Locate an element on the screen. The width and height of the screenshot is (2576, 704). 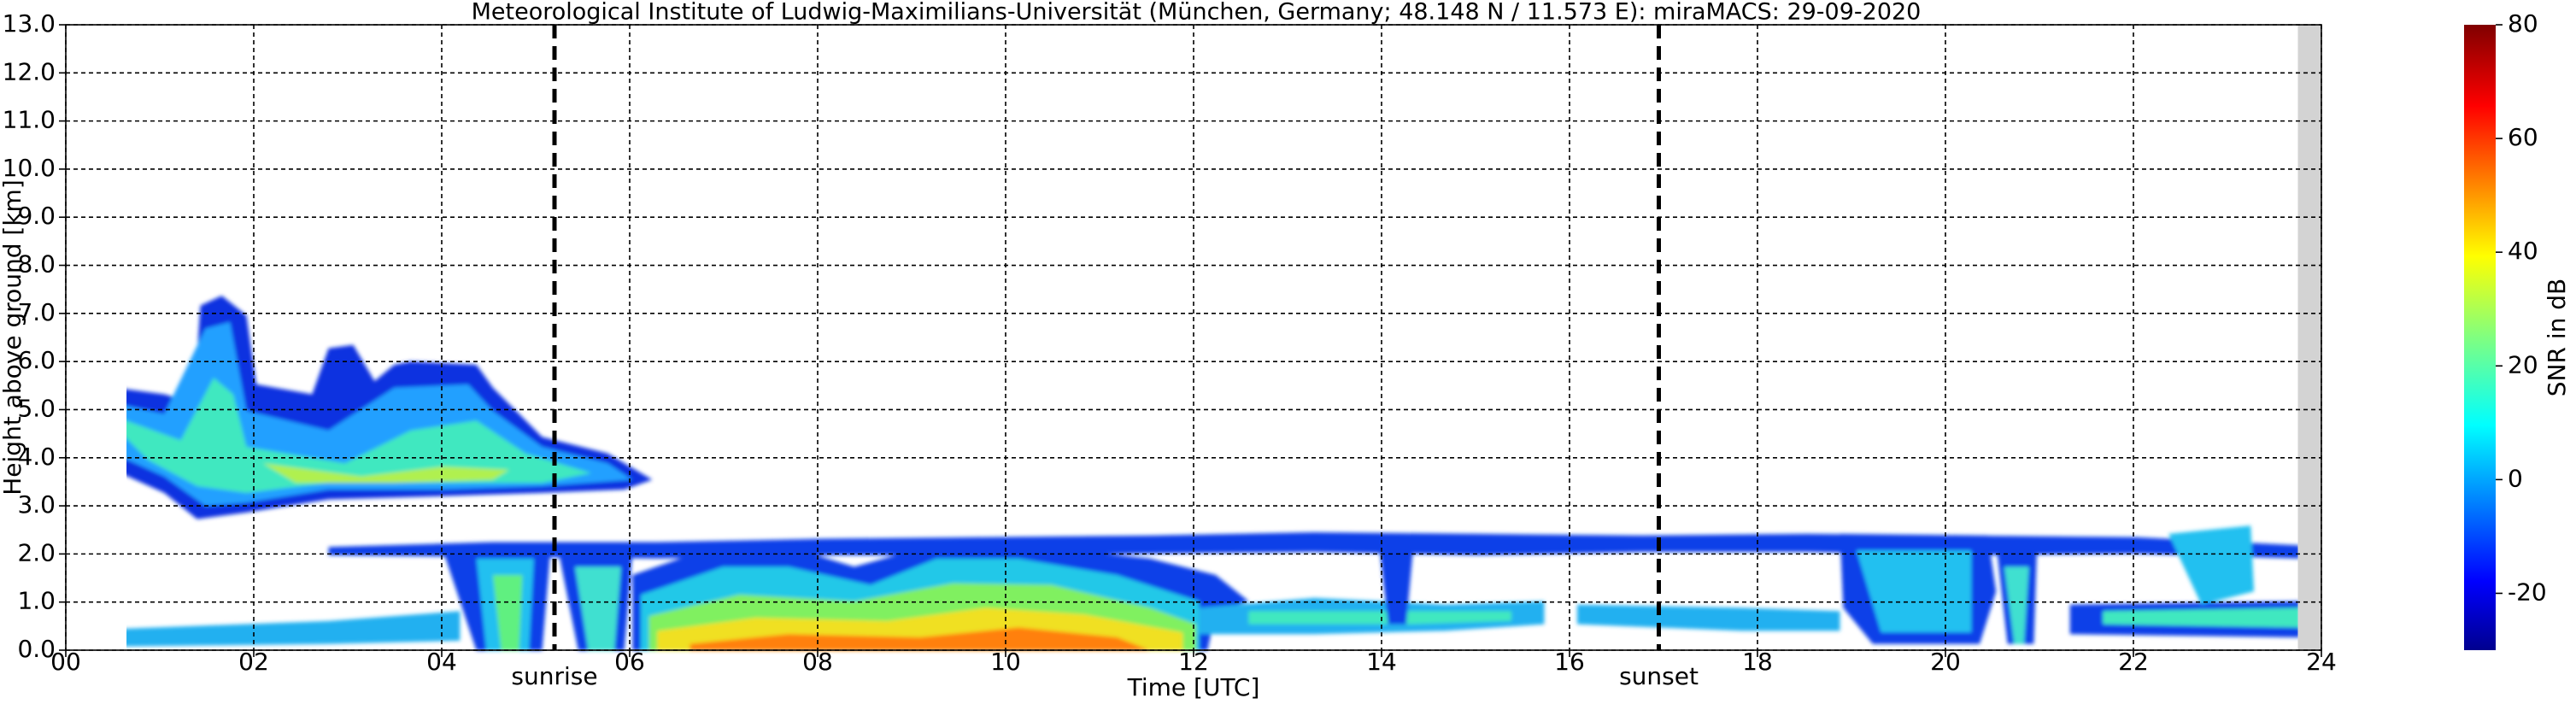
colorbar-tick-label: 80 is located at coordinates (2523, 23).